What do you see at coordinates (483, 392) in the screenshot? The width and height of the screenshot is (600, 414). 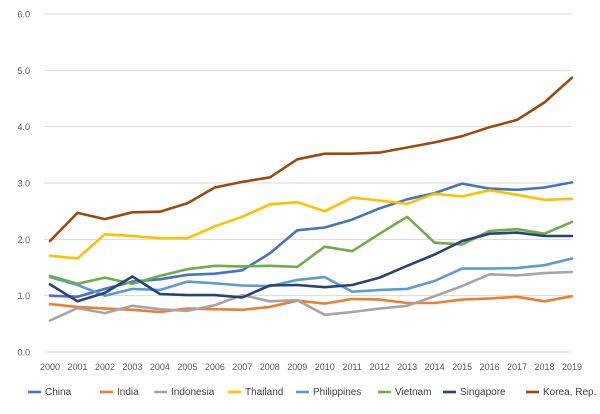 I see `legend-label: Singapore` at bounding box center [483, 392].